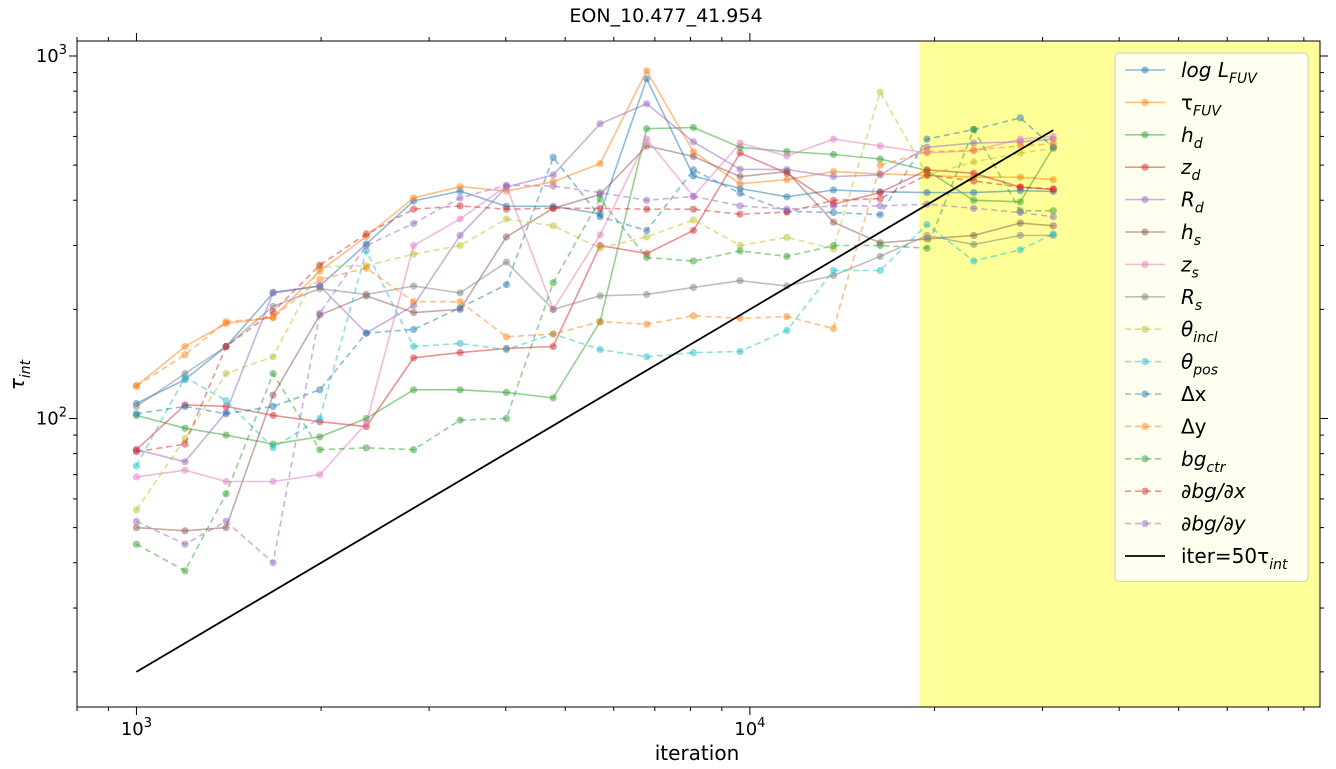  Describe the element at coordinates (1201, 104) in the screenshot. I see `legend-label: τFUV` at that location.